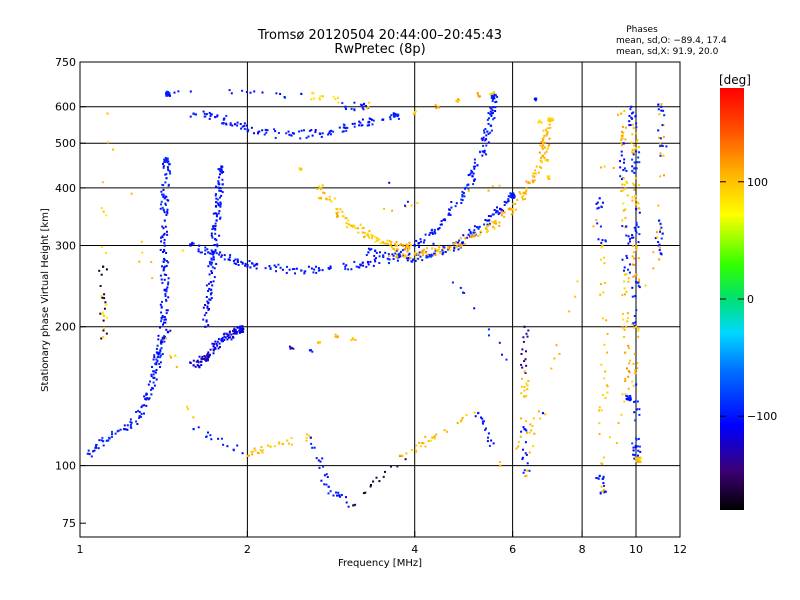  I want to click on chart-title: Tromsø 20120504 20:44:00–20:45:43, so click(379, 35).